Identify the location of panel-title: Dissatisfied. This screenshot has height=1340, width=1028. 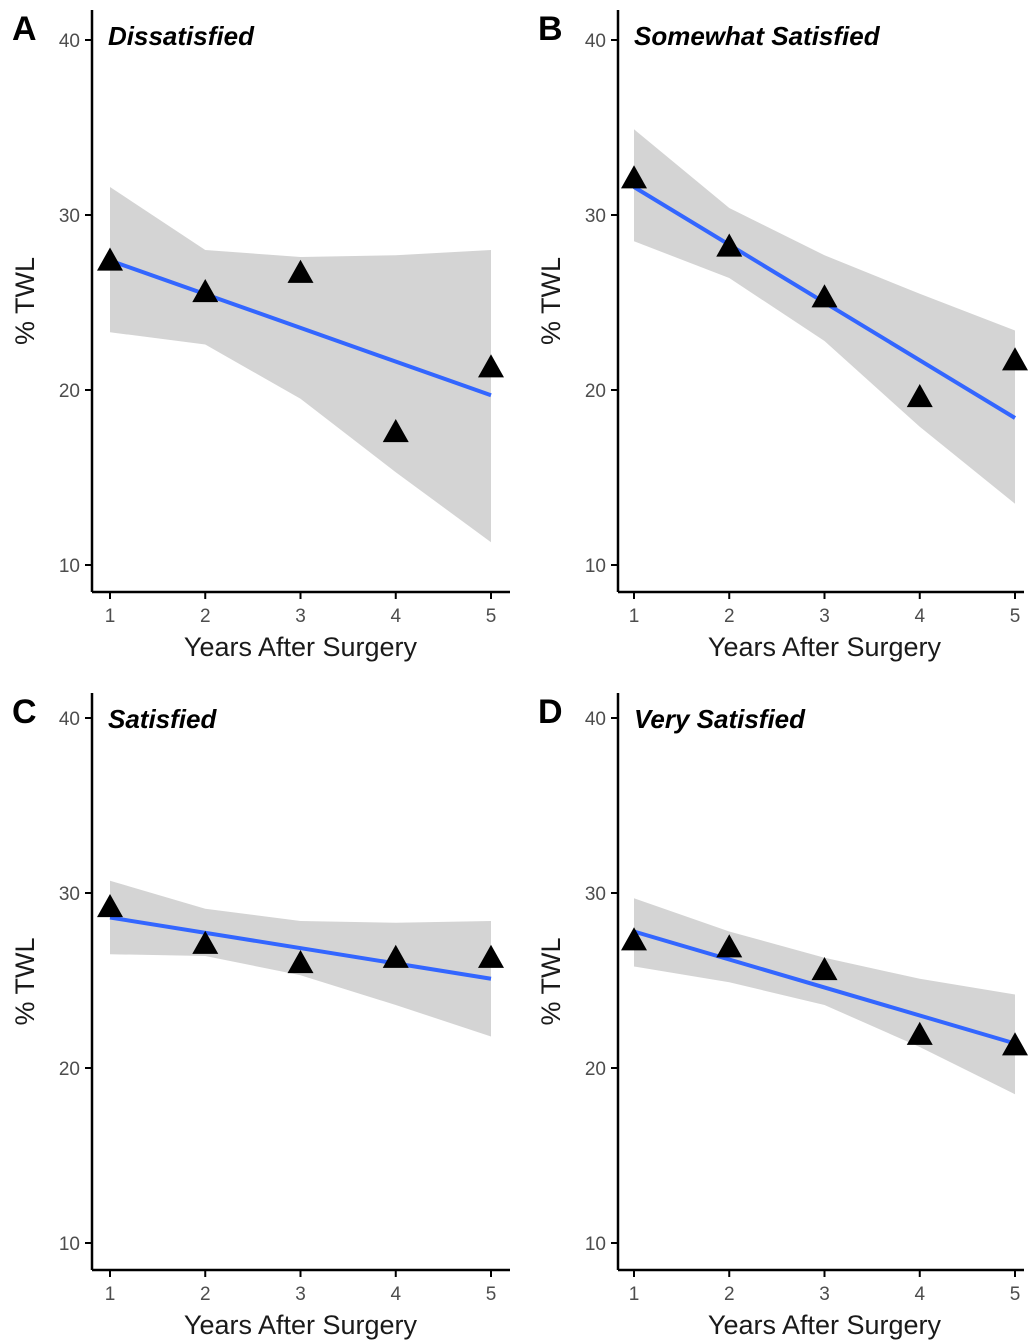
(181, 36).